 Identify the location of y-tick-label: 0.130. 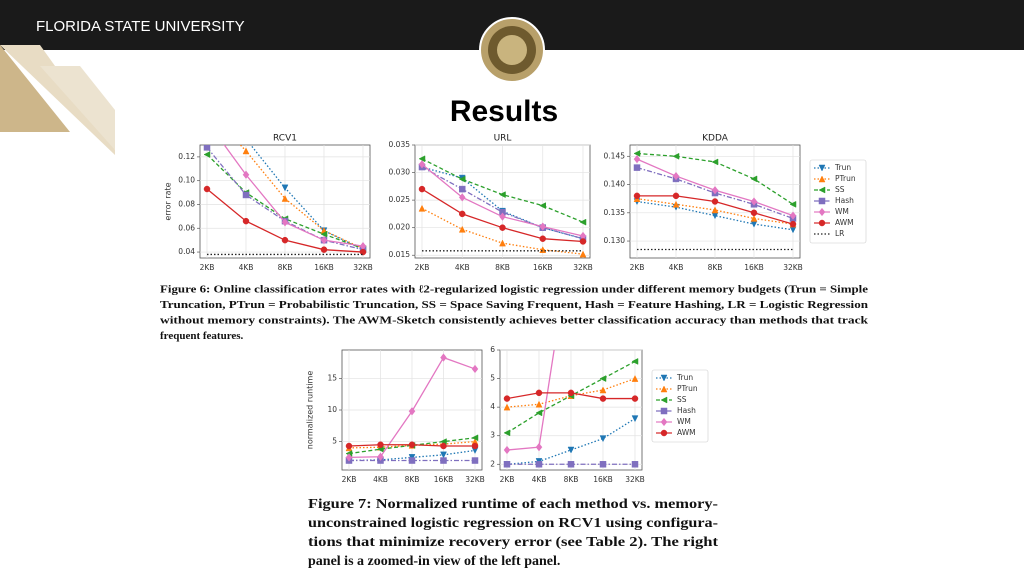
(615, 240).